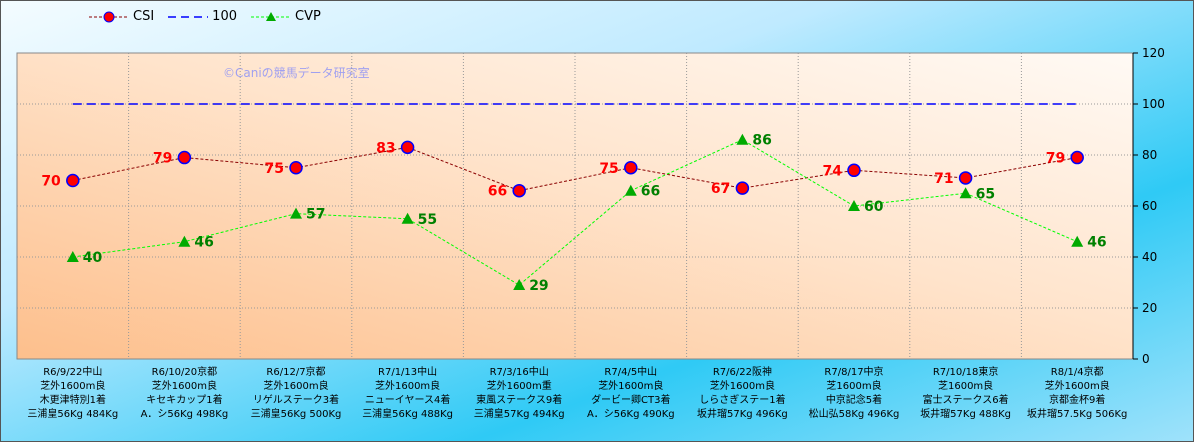  Describe the element at coordinates (631, 400) in the screenshot. I see `x-tick-label-line: ダービー卿CT3着` at that location.